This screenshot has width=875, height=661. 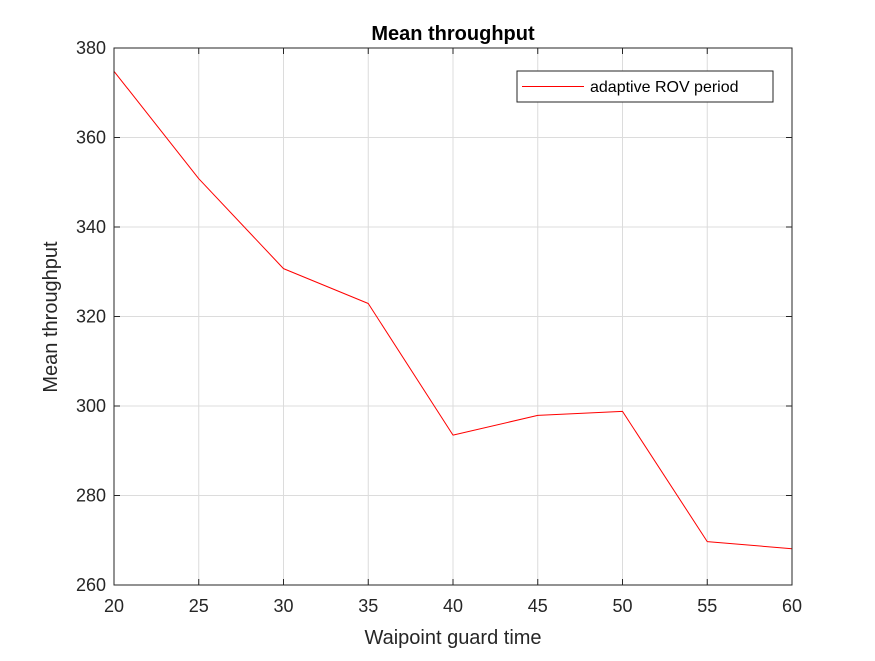 I want to click on y-tick-label: 380, so click(x=91, y=48).